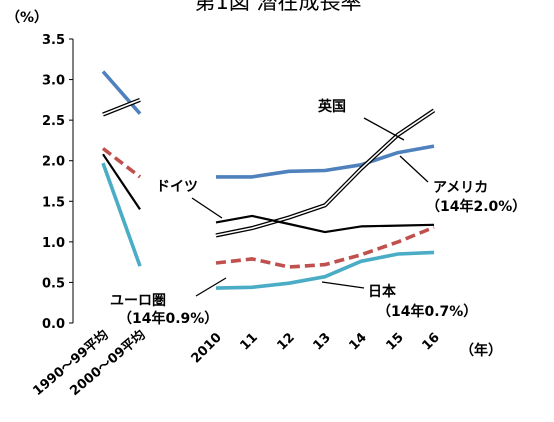 The image size is (554, 422). I want to click on series-4-average-line, so click(121, 214).